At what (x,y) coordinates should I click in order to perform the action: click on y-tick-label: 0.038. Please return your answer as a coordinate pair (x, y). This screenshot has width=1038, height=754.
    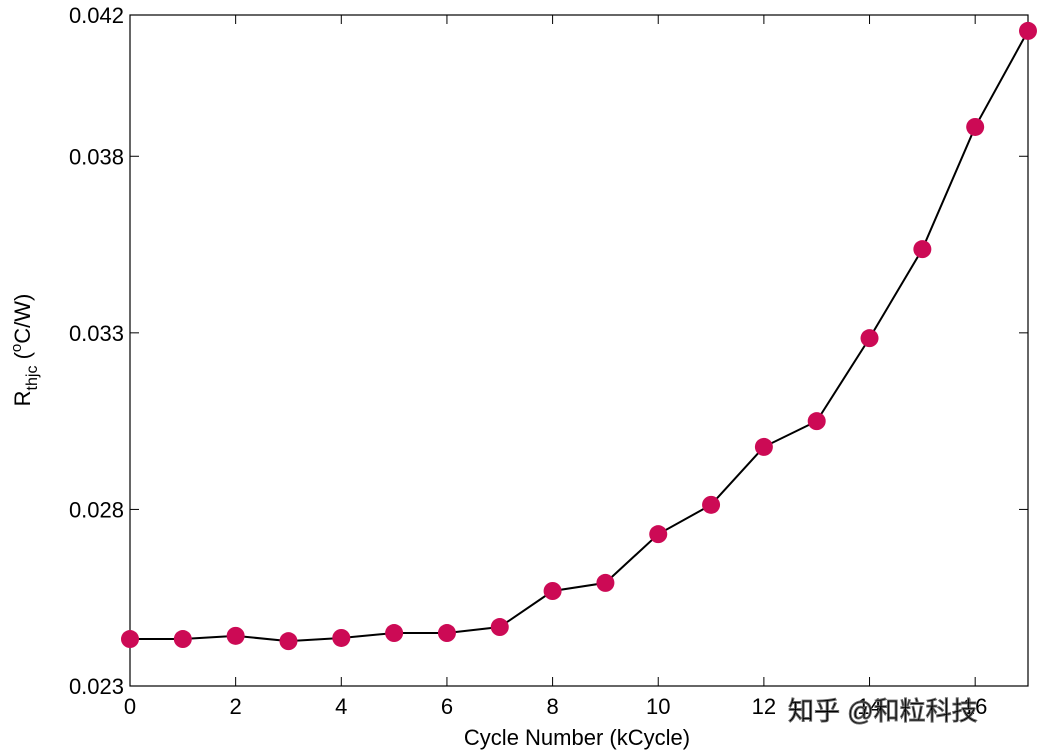
    Looking at the image, I should click on (96, 156).